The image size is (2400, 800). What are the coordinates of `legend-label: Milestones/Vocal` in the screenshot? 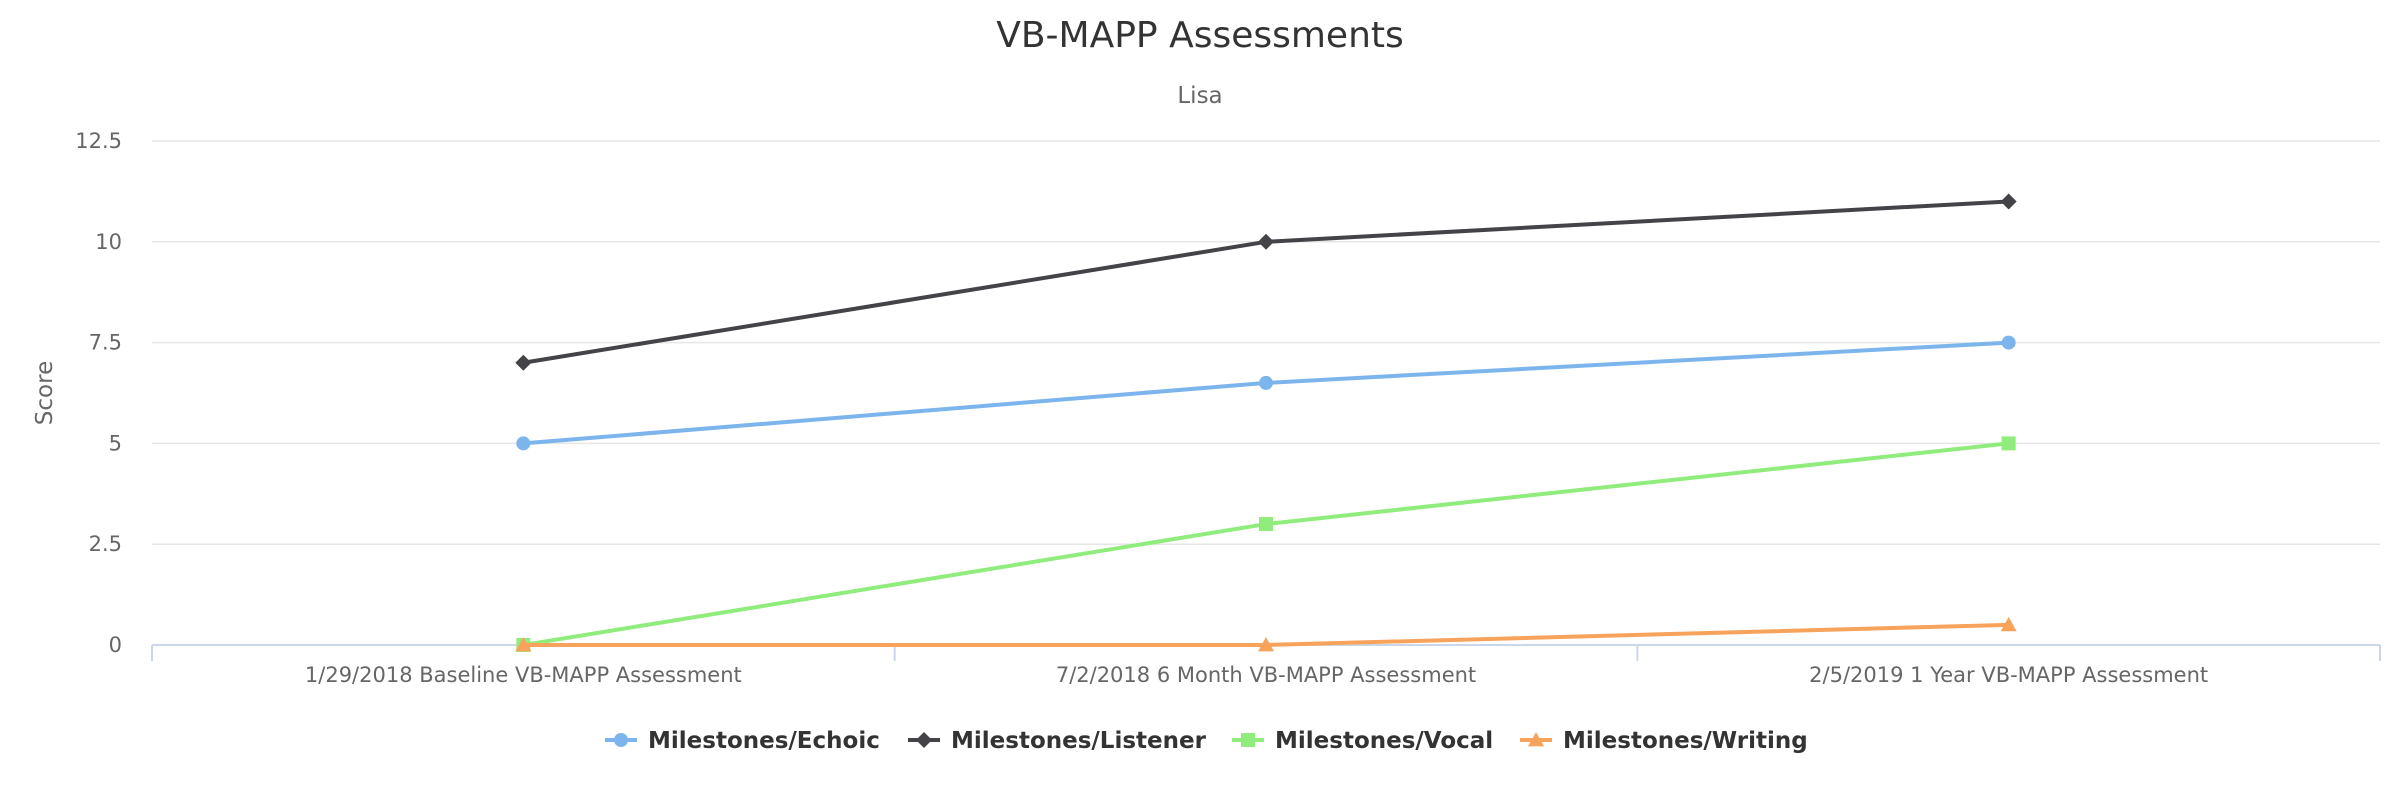 It's located at (1384, 741).